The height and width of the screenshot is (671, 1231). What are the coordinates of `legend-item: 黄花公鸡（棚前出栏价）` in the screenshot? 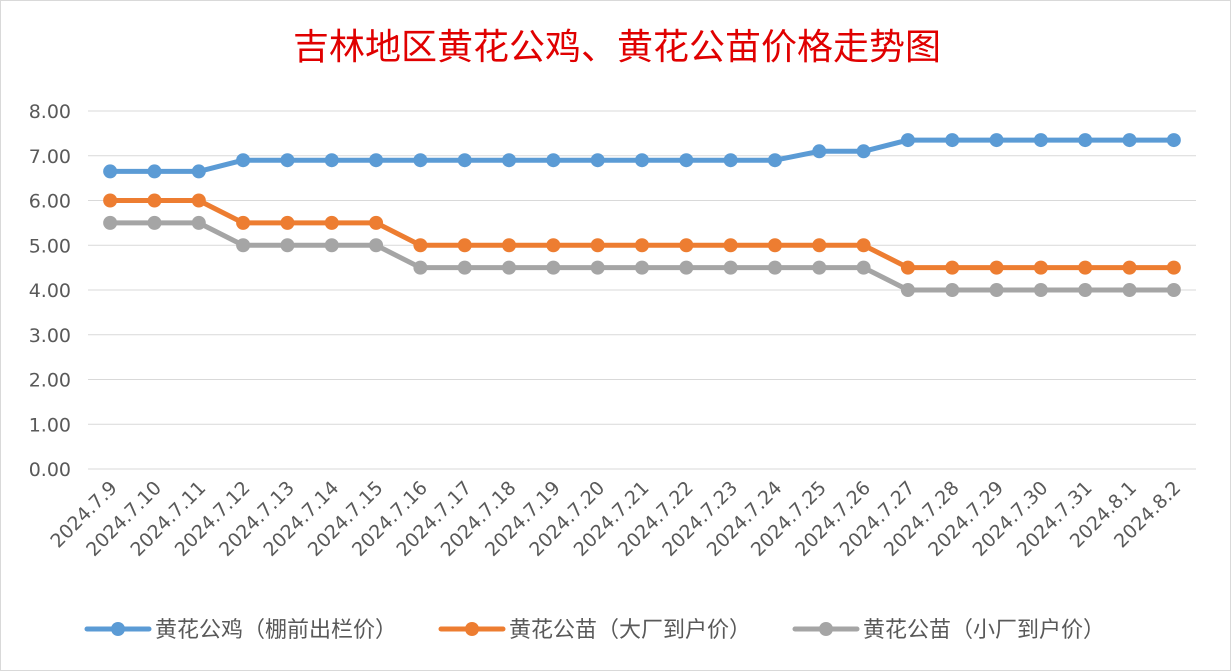 It's located at (240, 630).